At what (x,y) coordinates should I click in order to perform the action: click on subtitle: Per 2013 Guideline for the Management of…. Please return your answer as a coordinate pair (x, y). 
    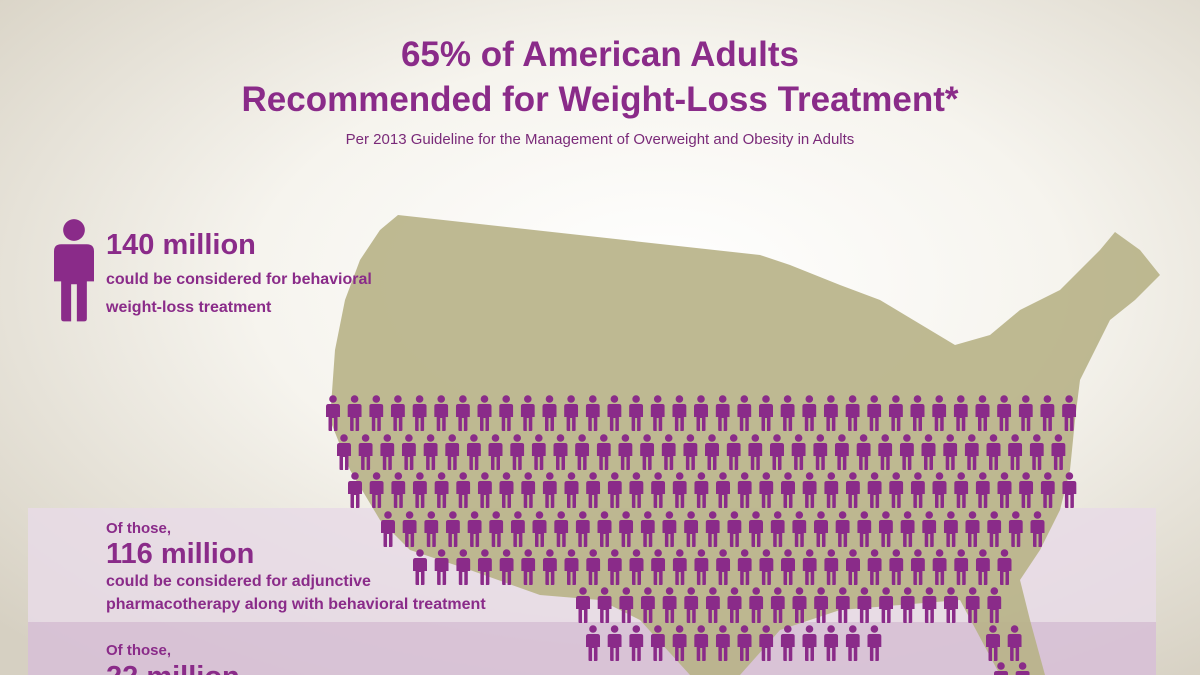
    Looking at the image, I should click on (600, 139).